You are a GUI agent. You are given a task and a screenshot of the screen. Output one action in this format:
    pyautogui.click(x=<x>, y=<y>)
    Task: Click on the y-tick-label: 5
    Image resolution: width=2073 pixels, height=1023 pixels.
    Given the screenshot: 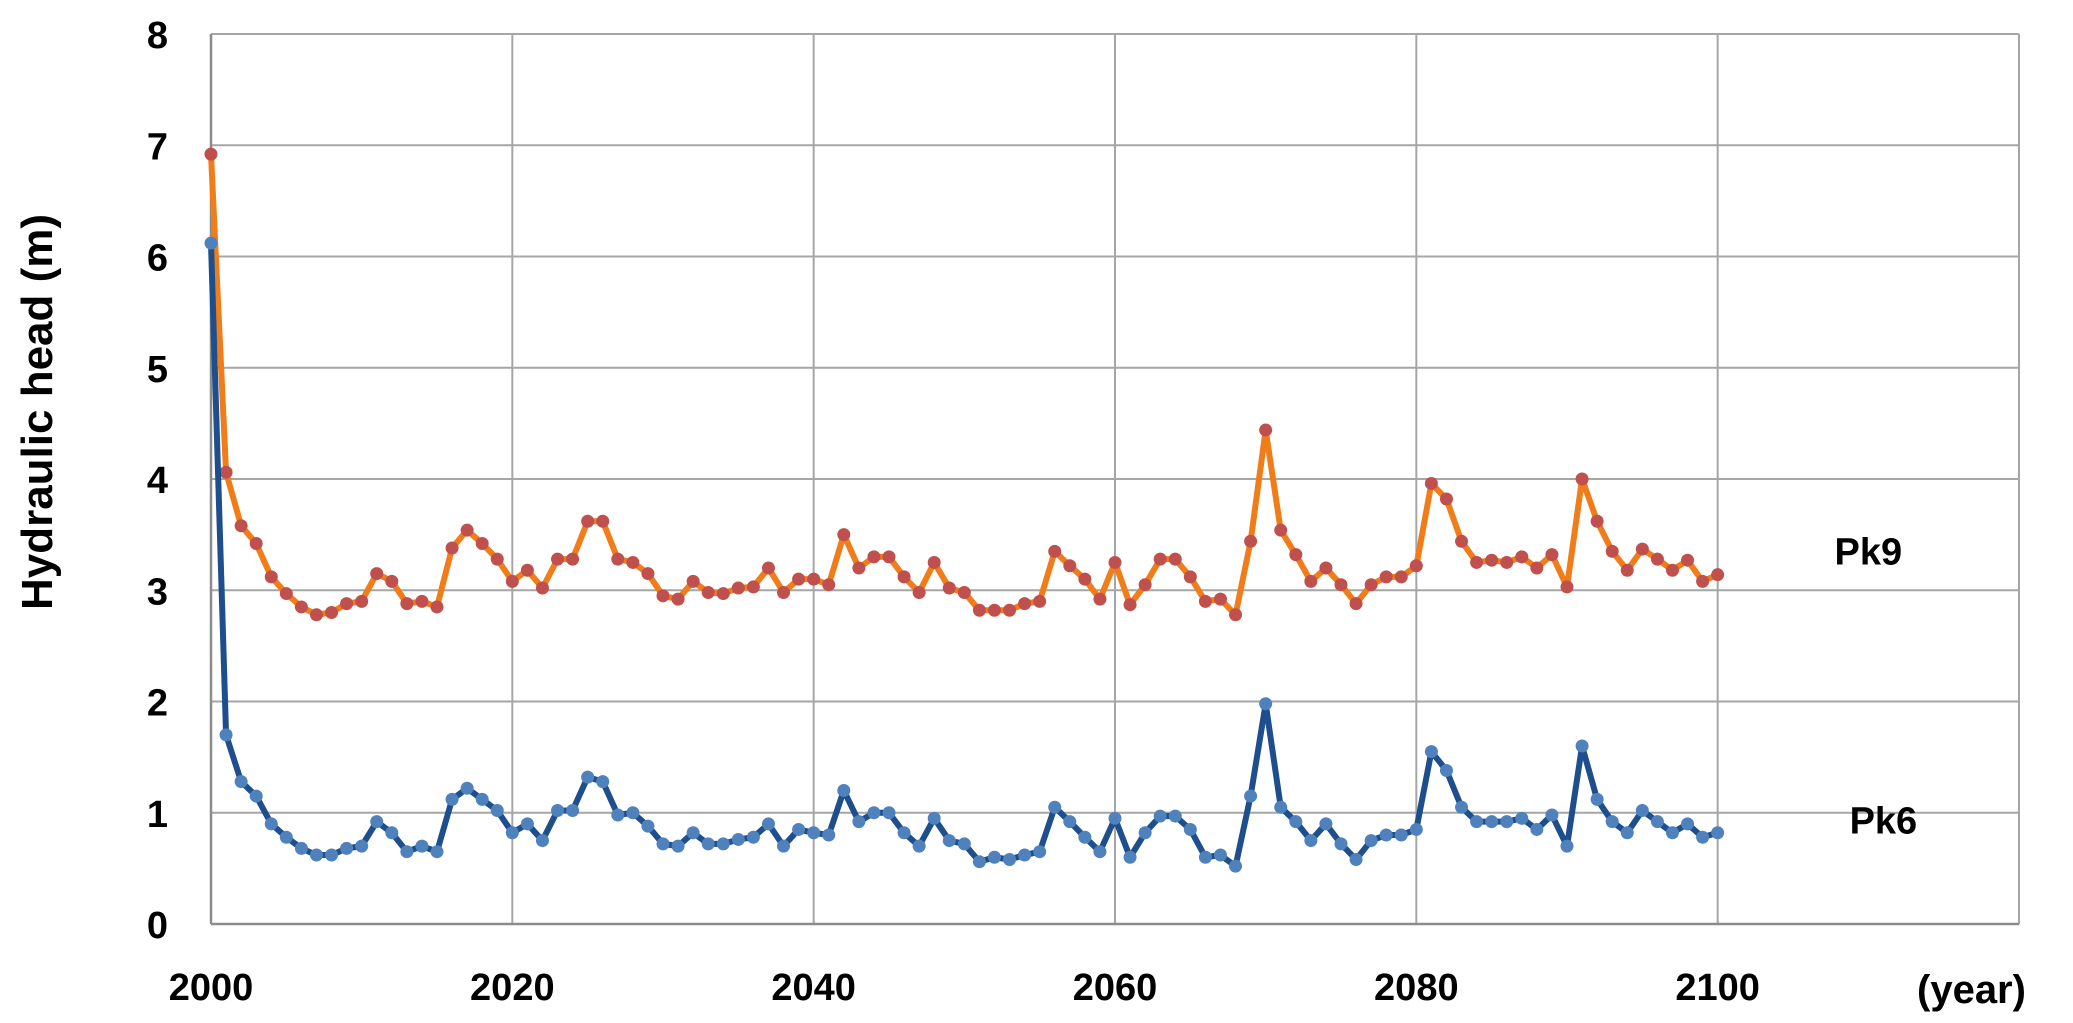 What is the action you would take?
    pyautogui.click(x=157, y=370)
    